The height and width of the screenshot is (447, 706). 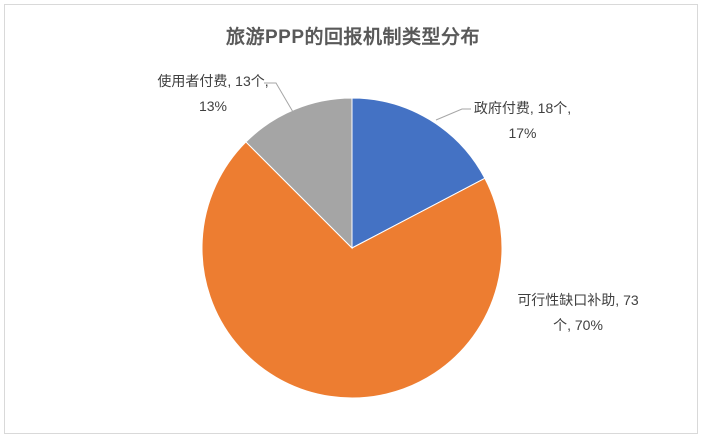 What do you see at coordinates (213, 94) in the screenshot?
I see `data-label-user-pay: 使用者付费, 13个, 13%` at bounding box center [213, 94].